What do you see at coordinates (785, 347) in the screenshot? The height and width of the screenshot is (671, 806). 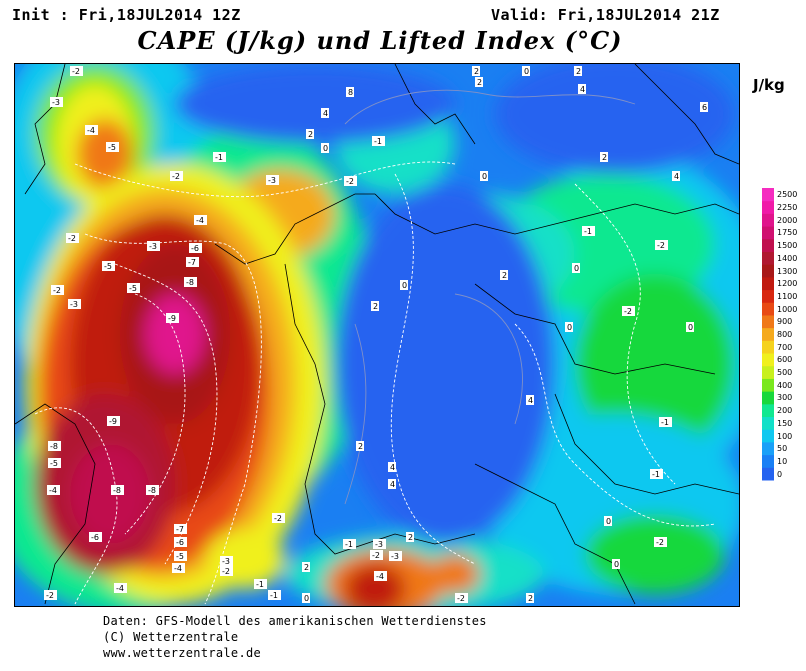 I see `color-scale-label: 700` at bounding box center [785, 347].